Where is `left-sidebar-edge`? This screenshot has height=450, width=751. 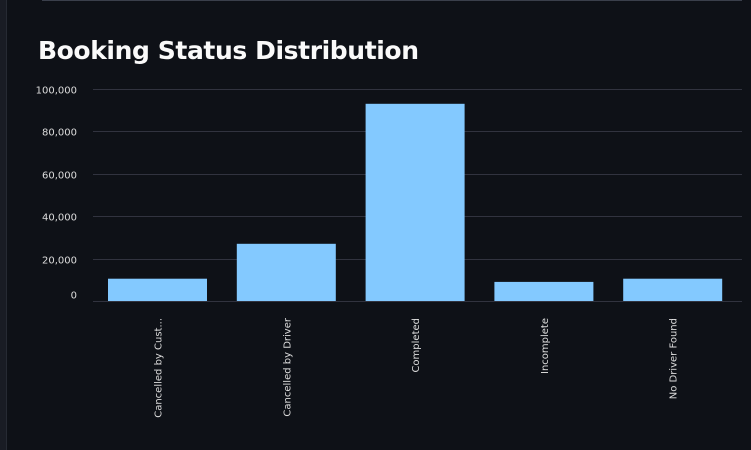 left-sidebar-edge is located at coordinates (3, 225).